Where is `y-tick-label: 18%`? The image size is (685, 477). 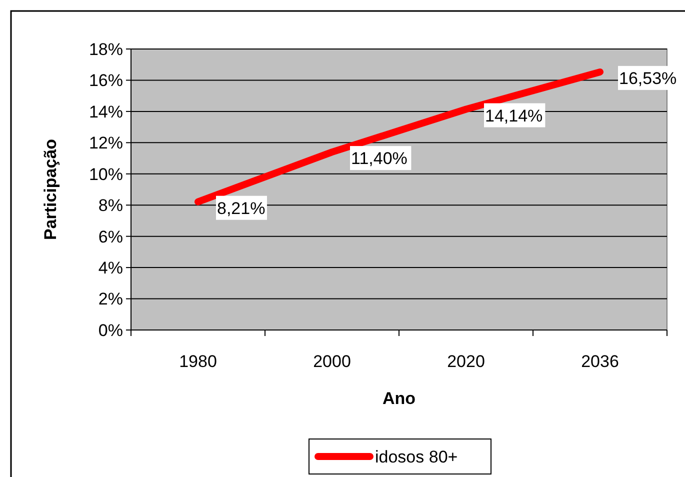
y-tick-label: 18% is located at coordinates (105, 49).